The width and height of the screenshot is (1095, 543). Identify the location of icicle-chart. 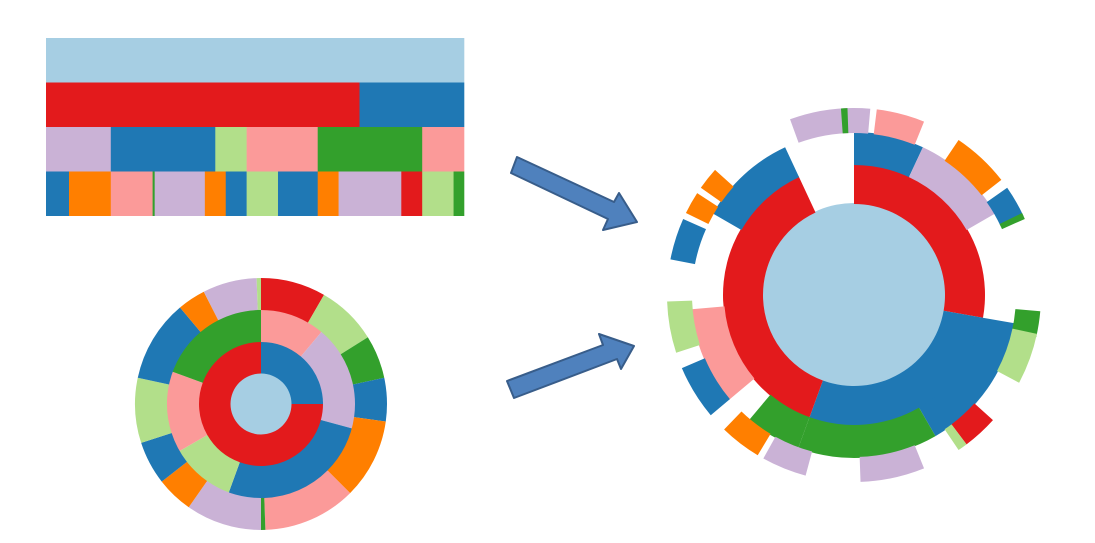
(255, 127).